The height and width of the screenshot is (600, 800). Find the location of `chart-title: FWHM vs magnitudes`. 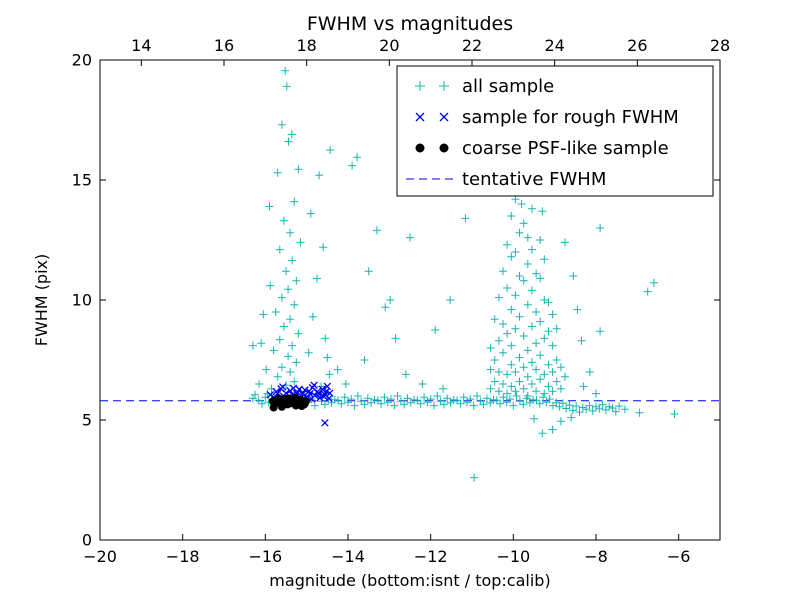

chart-title: FWHM vs magnitudes is located at coordinates (410, 24).